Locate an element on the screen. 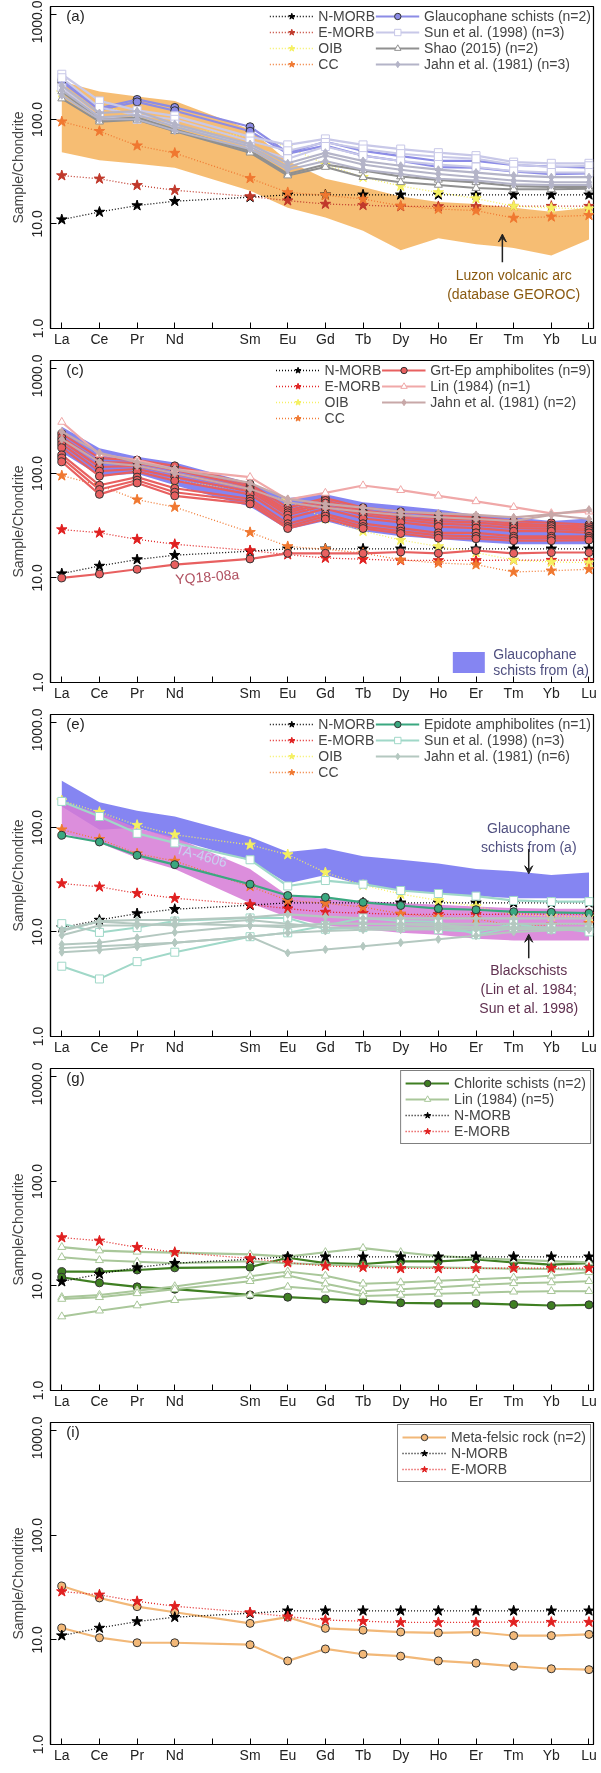 The width and height of the screenshot is (601, 1773). legend-label: Meta-felsic rock (n=2) is located at coordinates (518, 1437).